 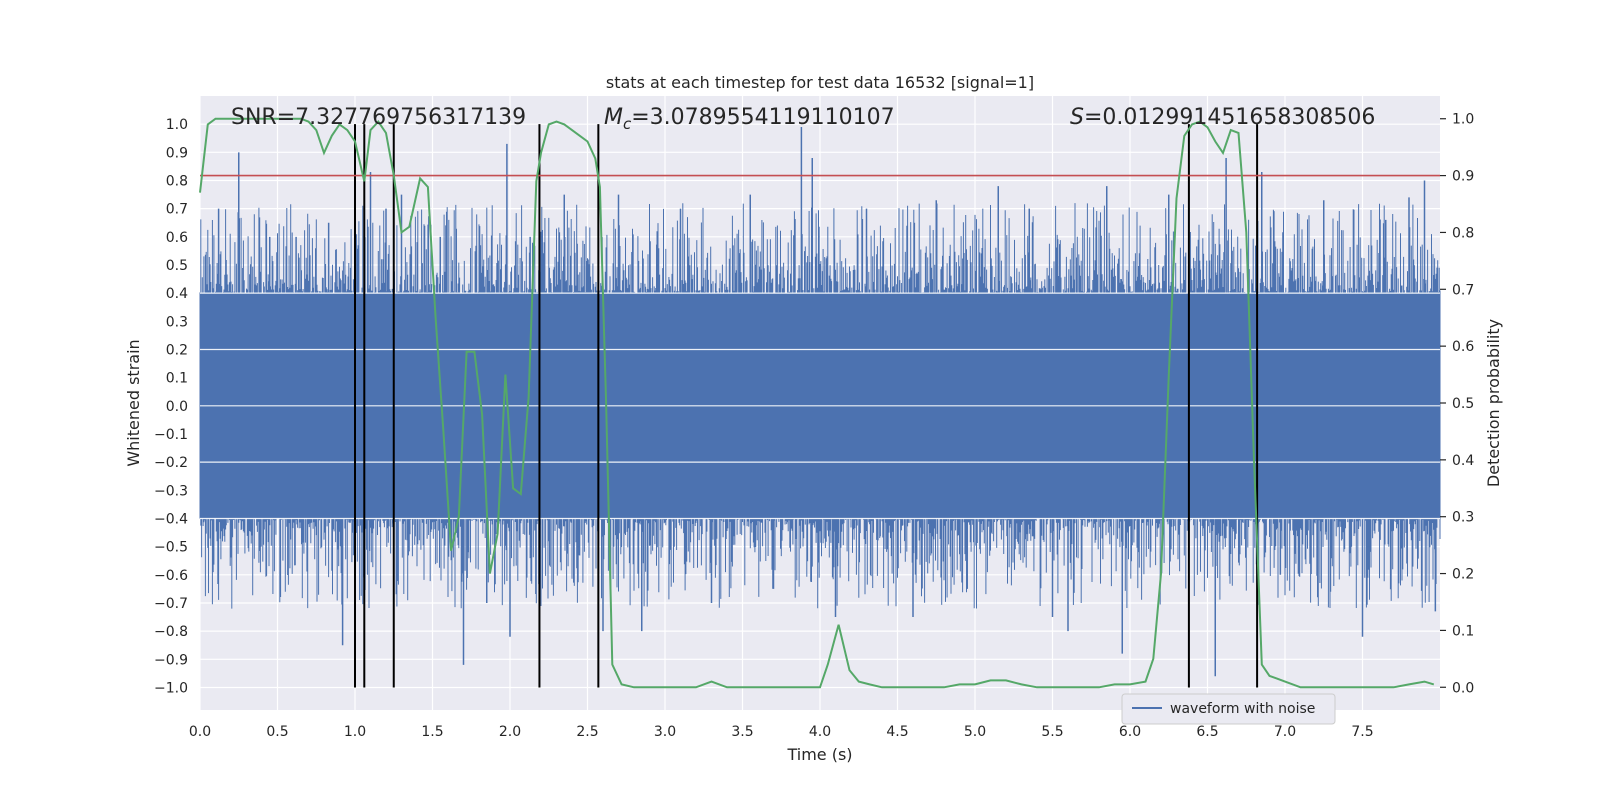 What do you see at coordinates (177, 407) in the screenshot?
I see `y-tick-label: 0.0` at bounding box center [177, 407].